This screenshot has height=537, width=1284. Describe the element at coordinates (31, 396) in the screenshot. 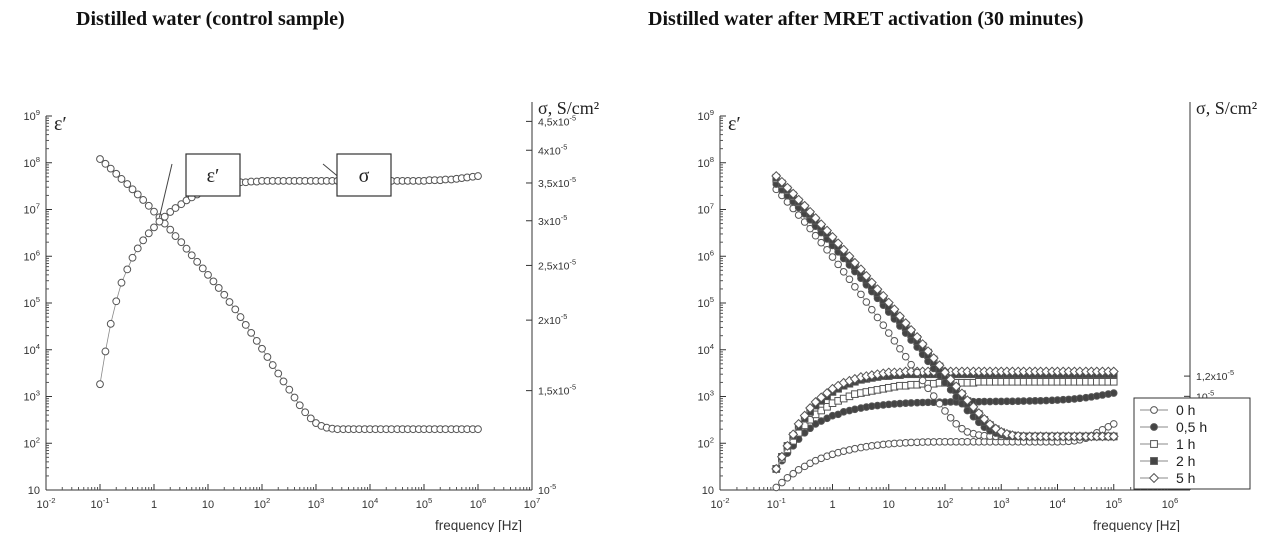

I see `y-left-tick-label: 10³` at that location.